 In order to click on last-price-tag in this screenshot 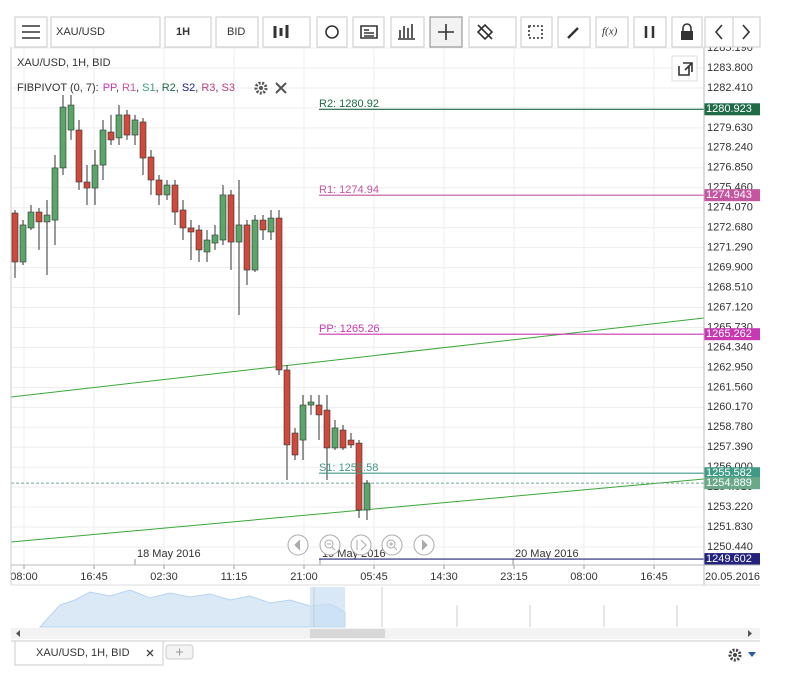, I will do `click(732, 483)`.